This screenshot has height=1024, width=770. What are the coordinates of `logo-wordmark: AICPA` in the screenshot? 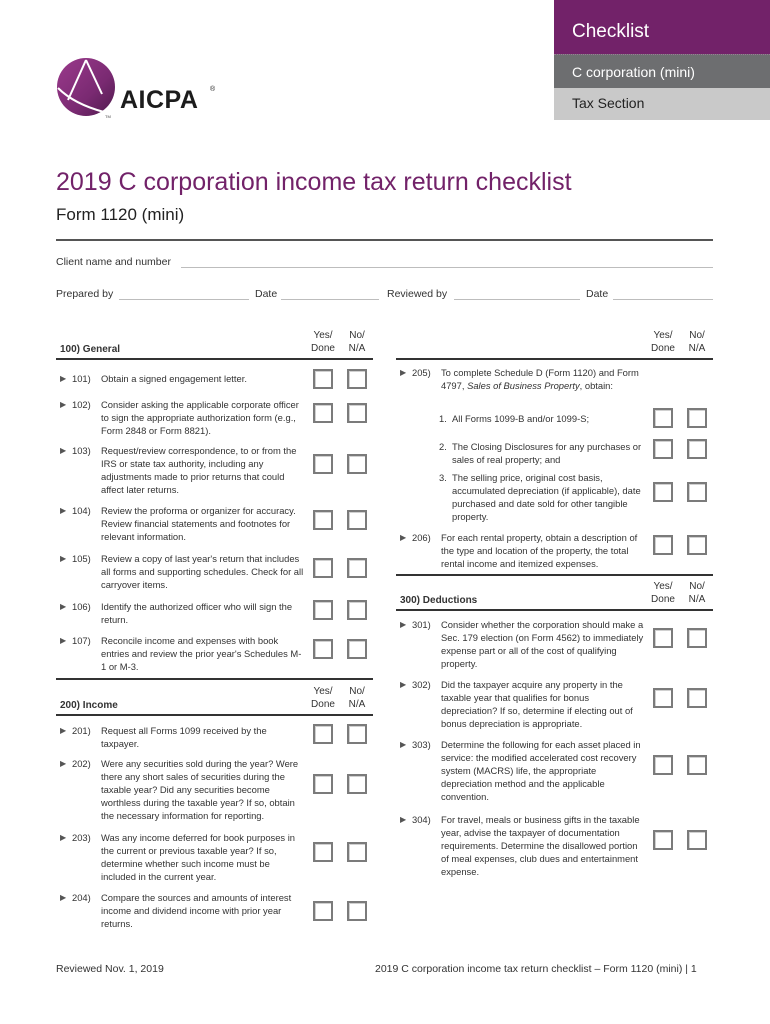 It's located at (159, 100).